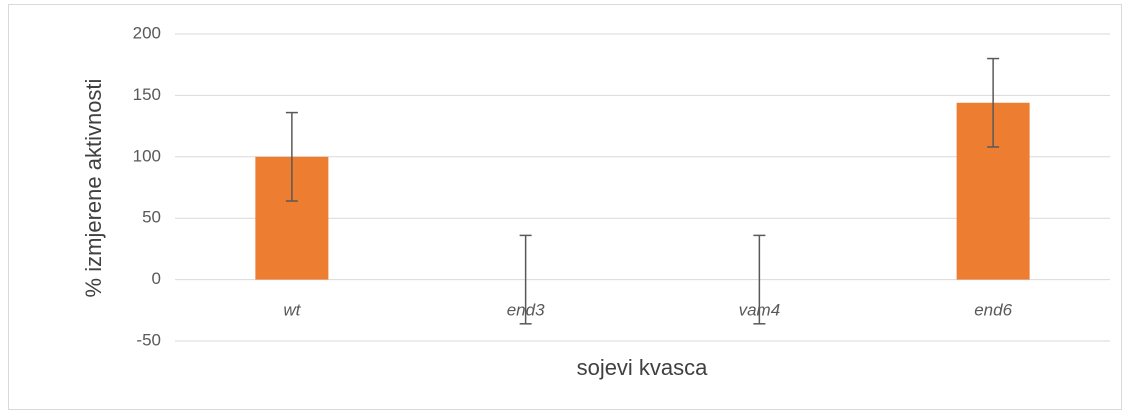 This screenshot has width=1130, height=414. Describe the element at coordinates (147, 155) in the screenshot. I see `y-tick-label: 100` at that location.